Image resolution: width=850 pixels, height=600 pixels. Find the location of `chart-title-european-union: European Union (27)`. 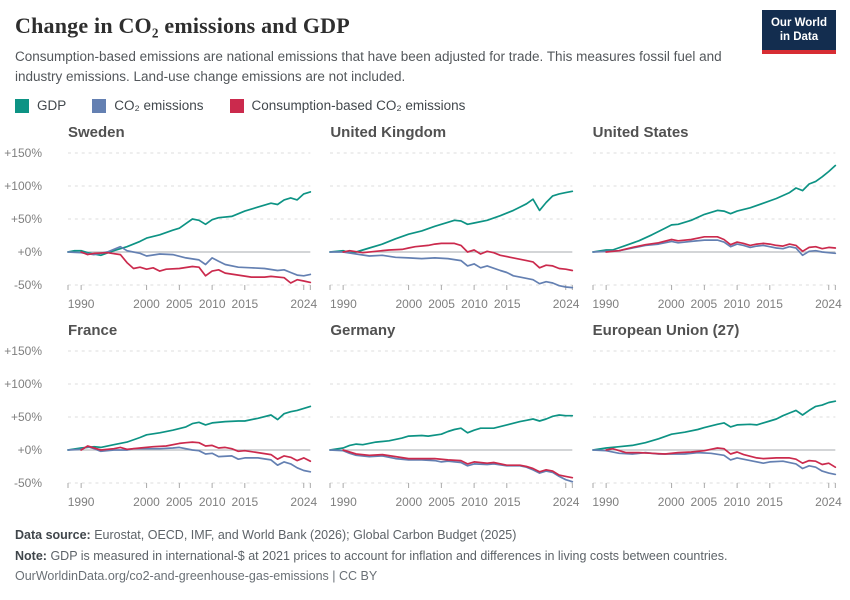

chart-title-european-union: European Union (27) is located at coordinates (666, 331).